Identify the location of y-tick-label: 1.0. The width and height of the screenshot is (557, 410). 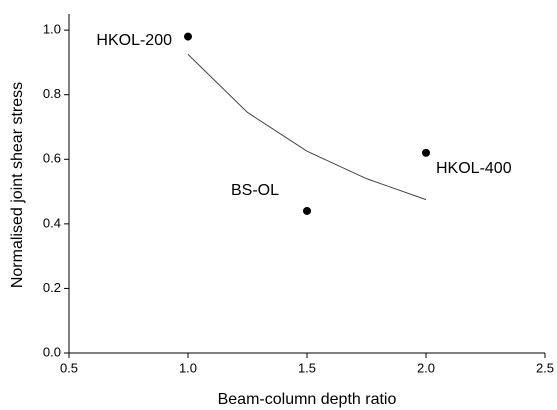
(52, 29).